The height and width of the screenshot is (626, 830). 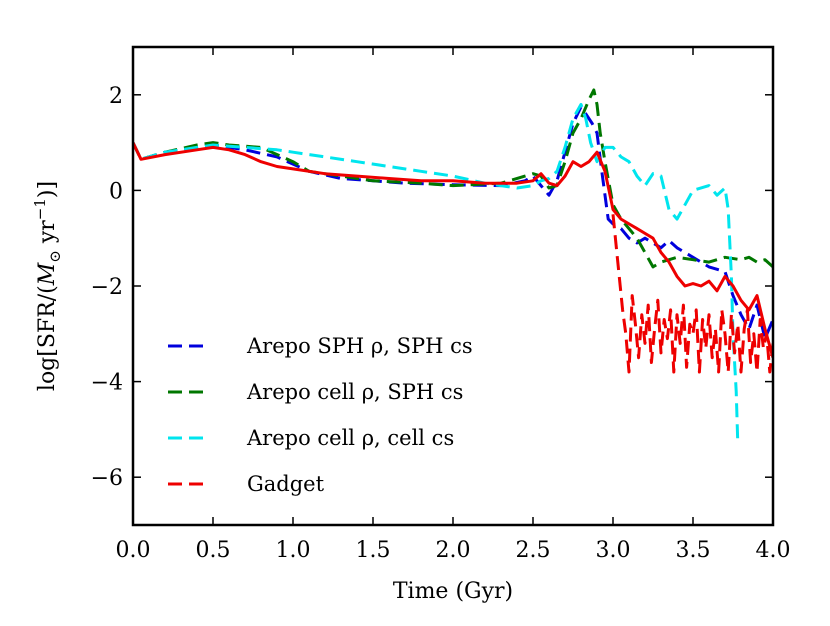 What do you see at coordinates (359, 346) in the screenshot?
I see `legend-label: Arepo SPH ρ, SPH cs` at bounding box center [359, 346].